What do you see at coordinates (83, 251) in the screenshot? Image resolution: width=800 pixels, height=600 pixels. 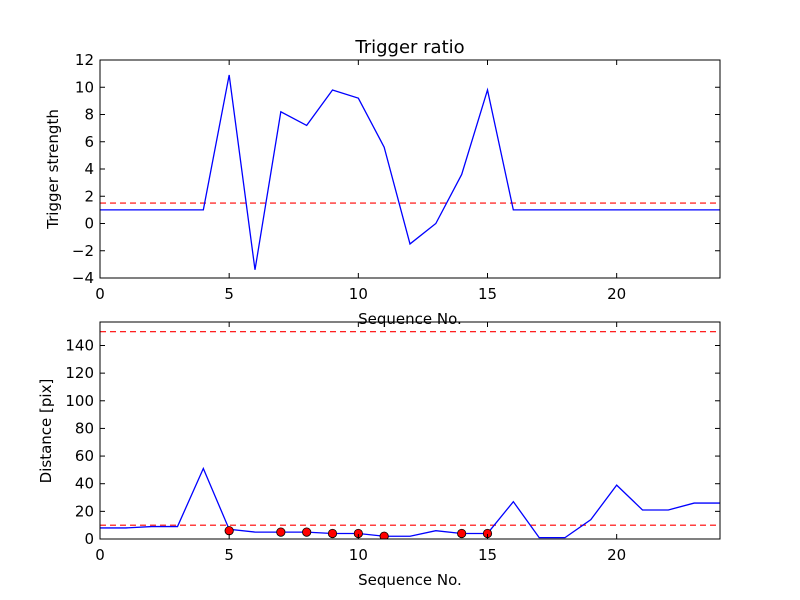 I see `y-tick-label: −2` at bounding box center [83, 251].